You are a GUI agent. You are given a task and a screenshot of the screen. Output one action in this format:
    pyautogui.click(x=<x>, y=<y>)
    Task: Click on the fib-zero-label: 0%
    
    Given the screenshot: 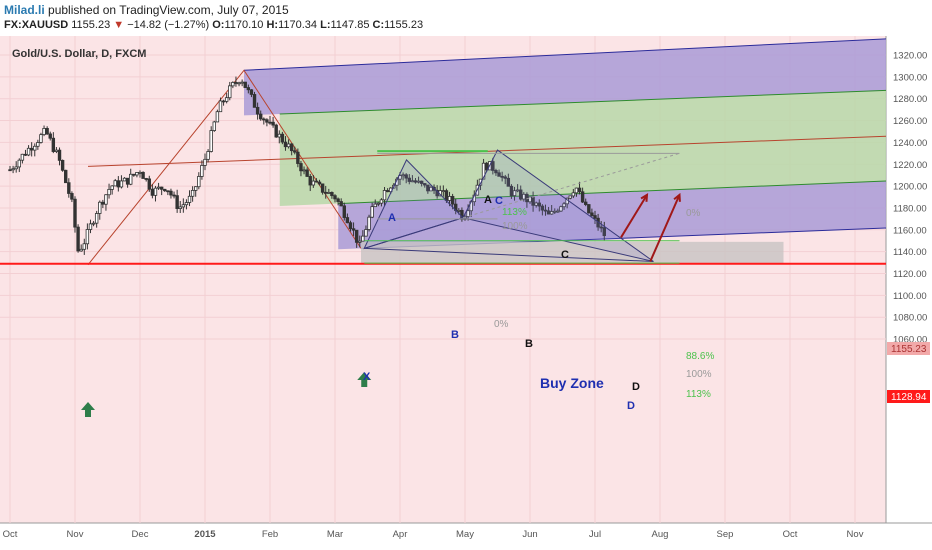 What is the action you would take?
    pyautogui.click(x=693, y=213)
    